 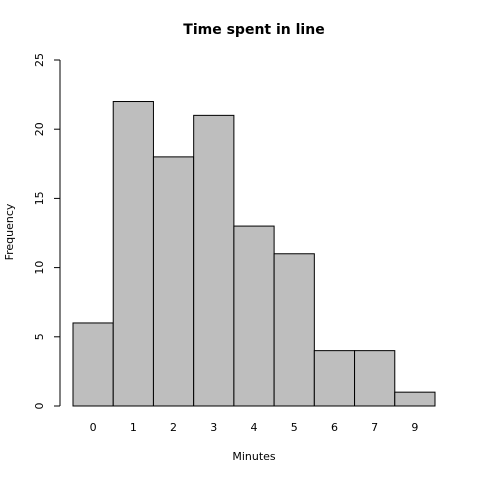 I want to click on y-tick-label: 25, so click(x=39, y=60).